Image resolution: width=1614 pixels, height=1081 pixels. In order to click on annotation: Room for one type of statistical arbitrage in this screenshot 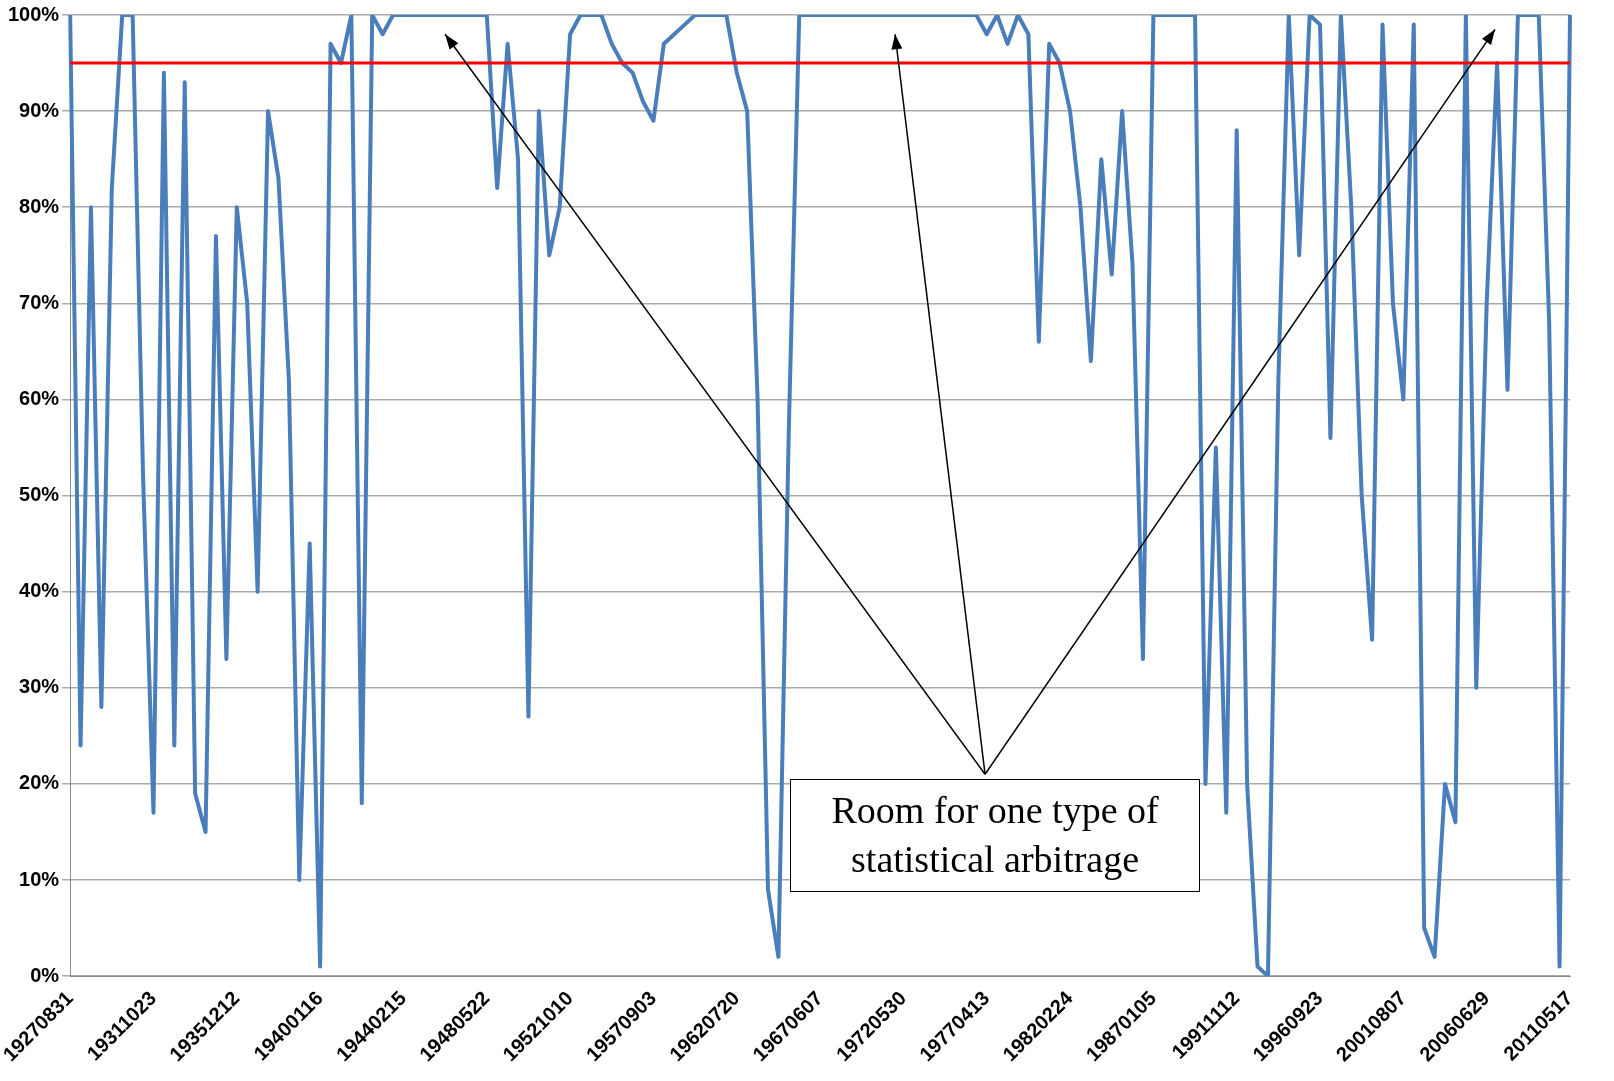, I will do `click(995, 835)`.